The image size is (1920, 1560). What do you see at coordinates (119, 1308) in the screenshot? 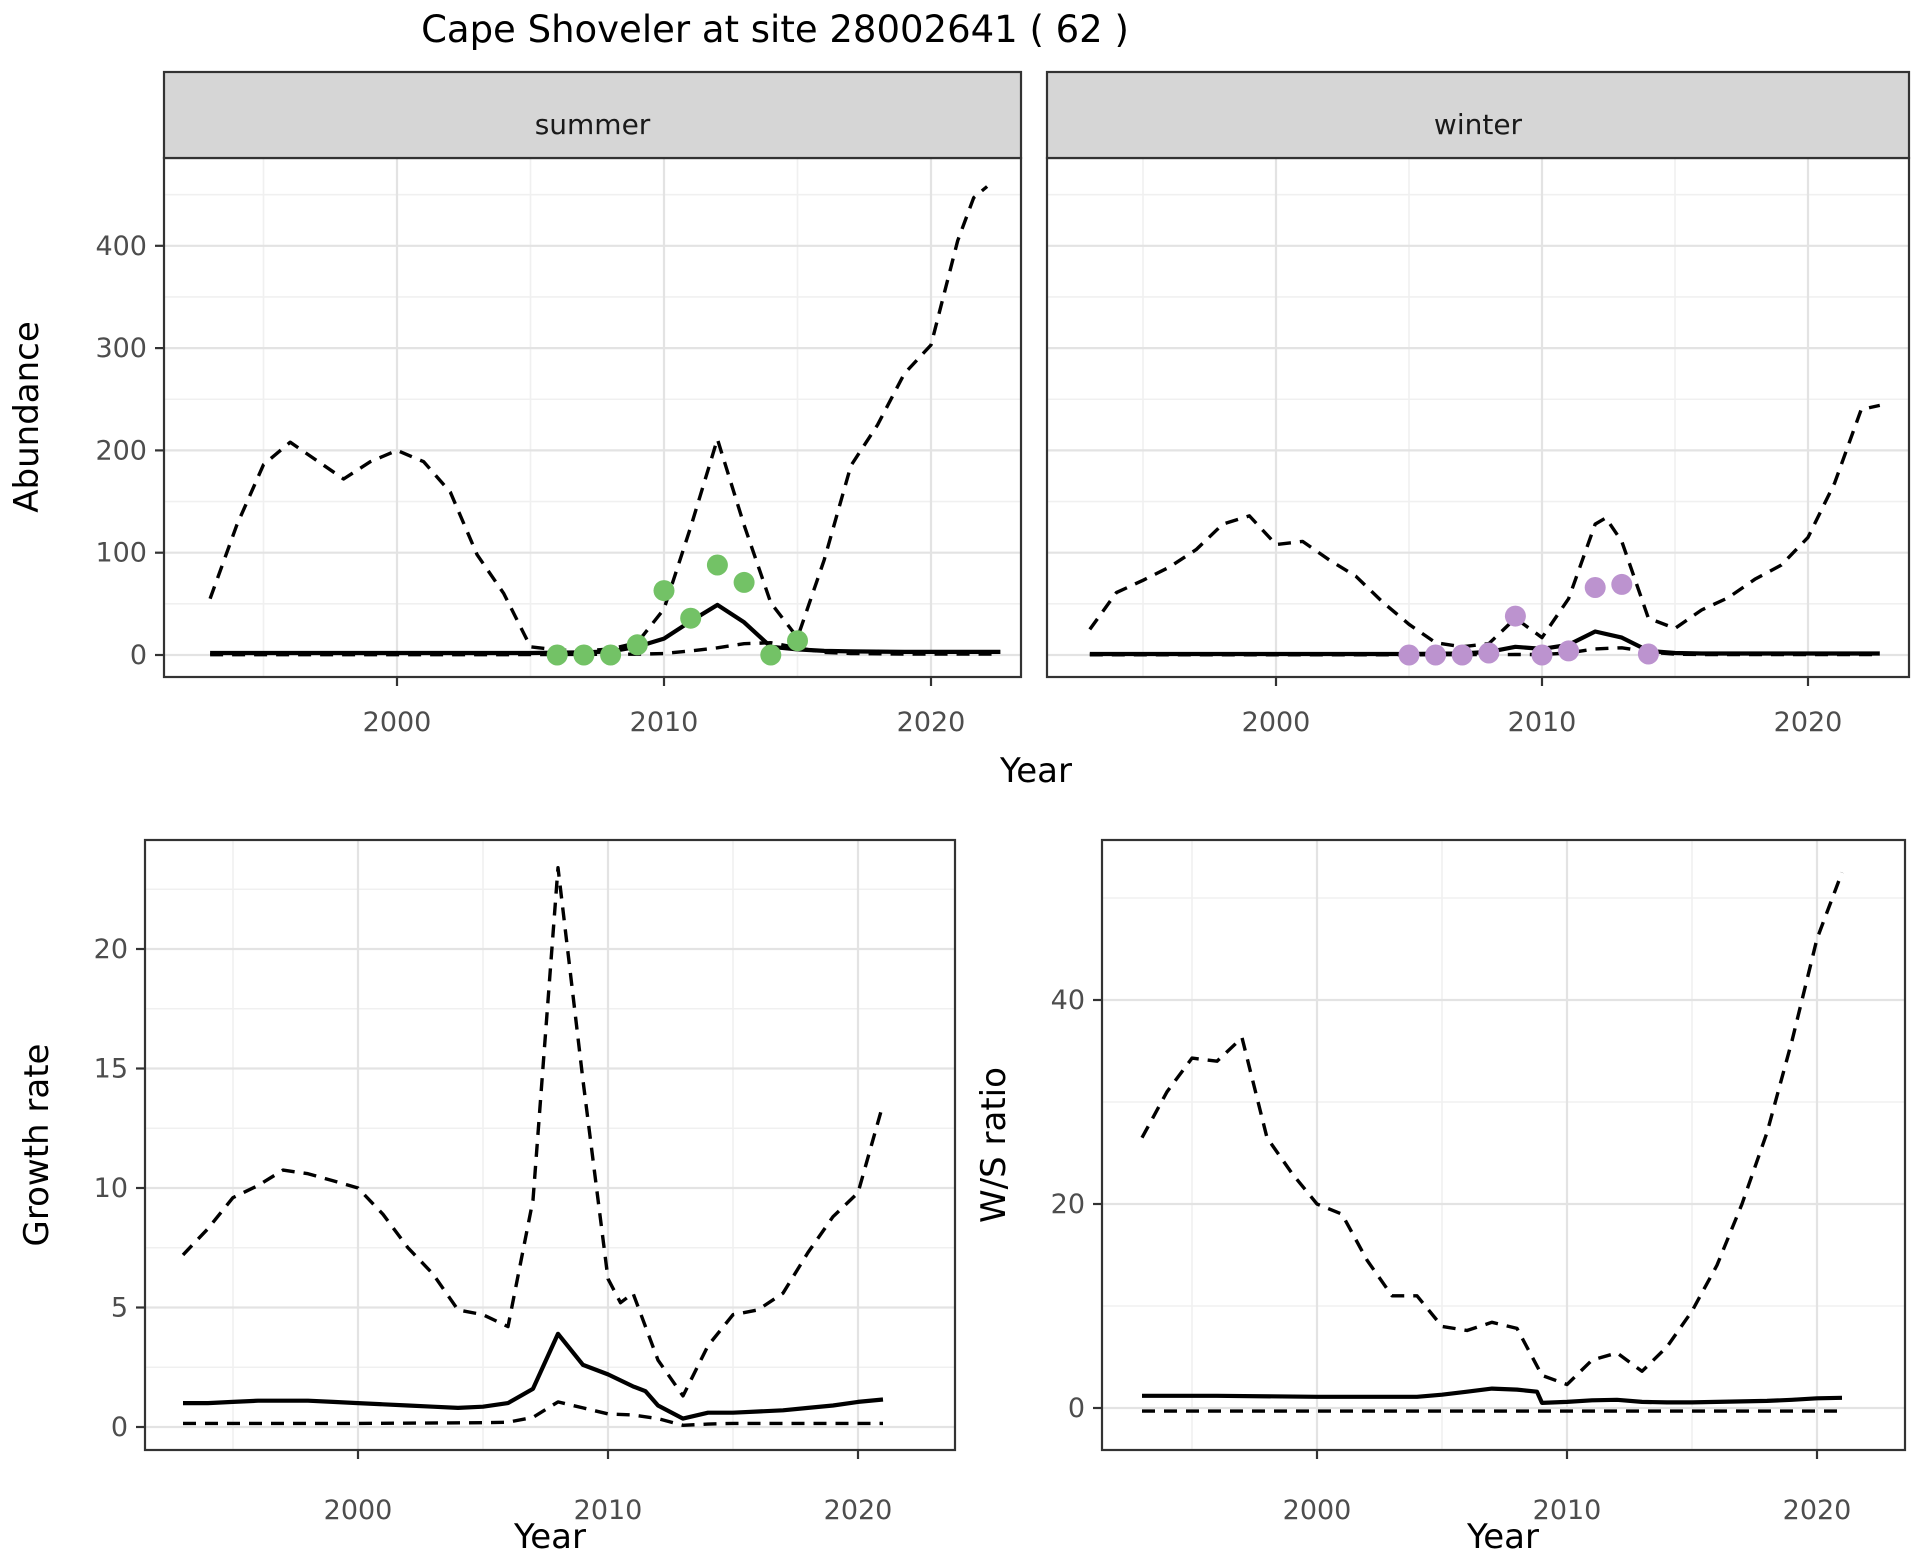
I see `y-tick-label: 5` at bounding box center [119, 1308].